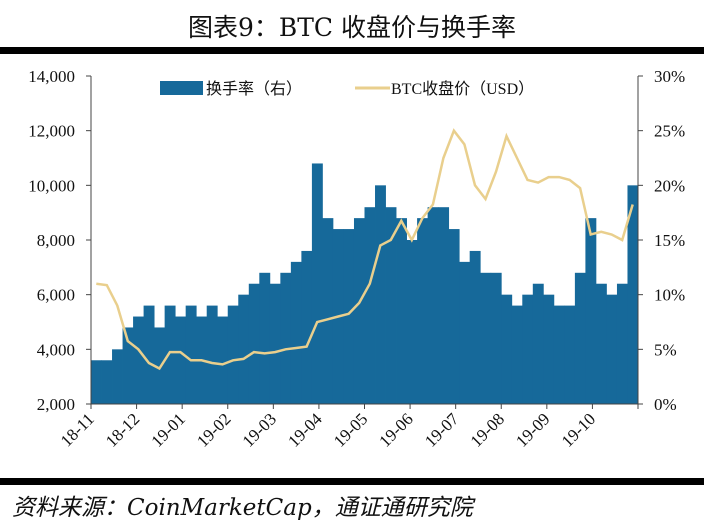  I want to click on right-tick-label: 10%, so click(669, 295).